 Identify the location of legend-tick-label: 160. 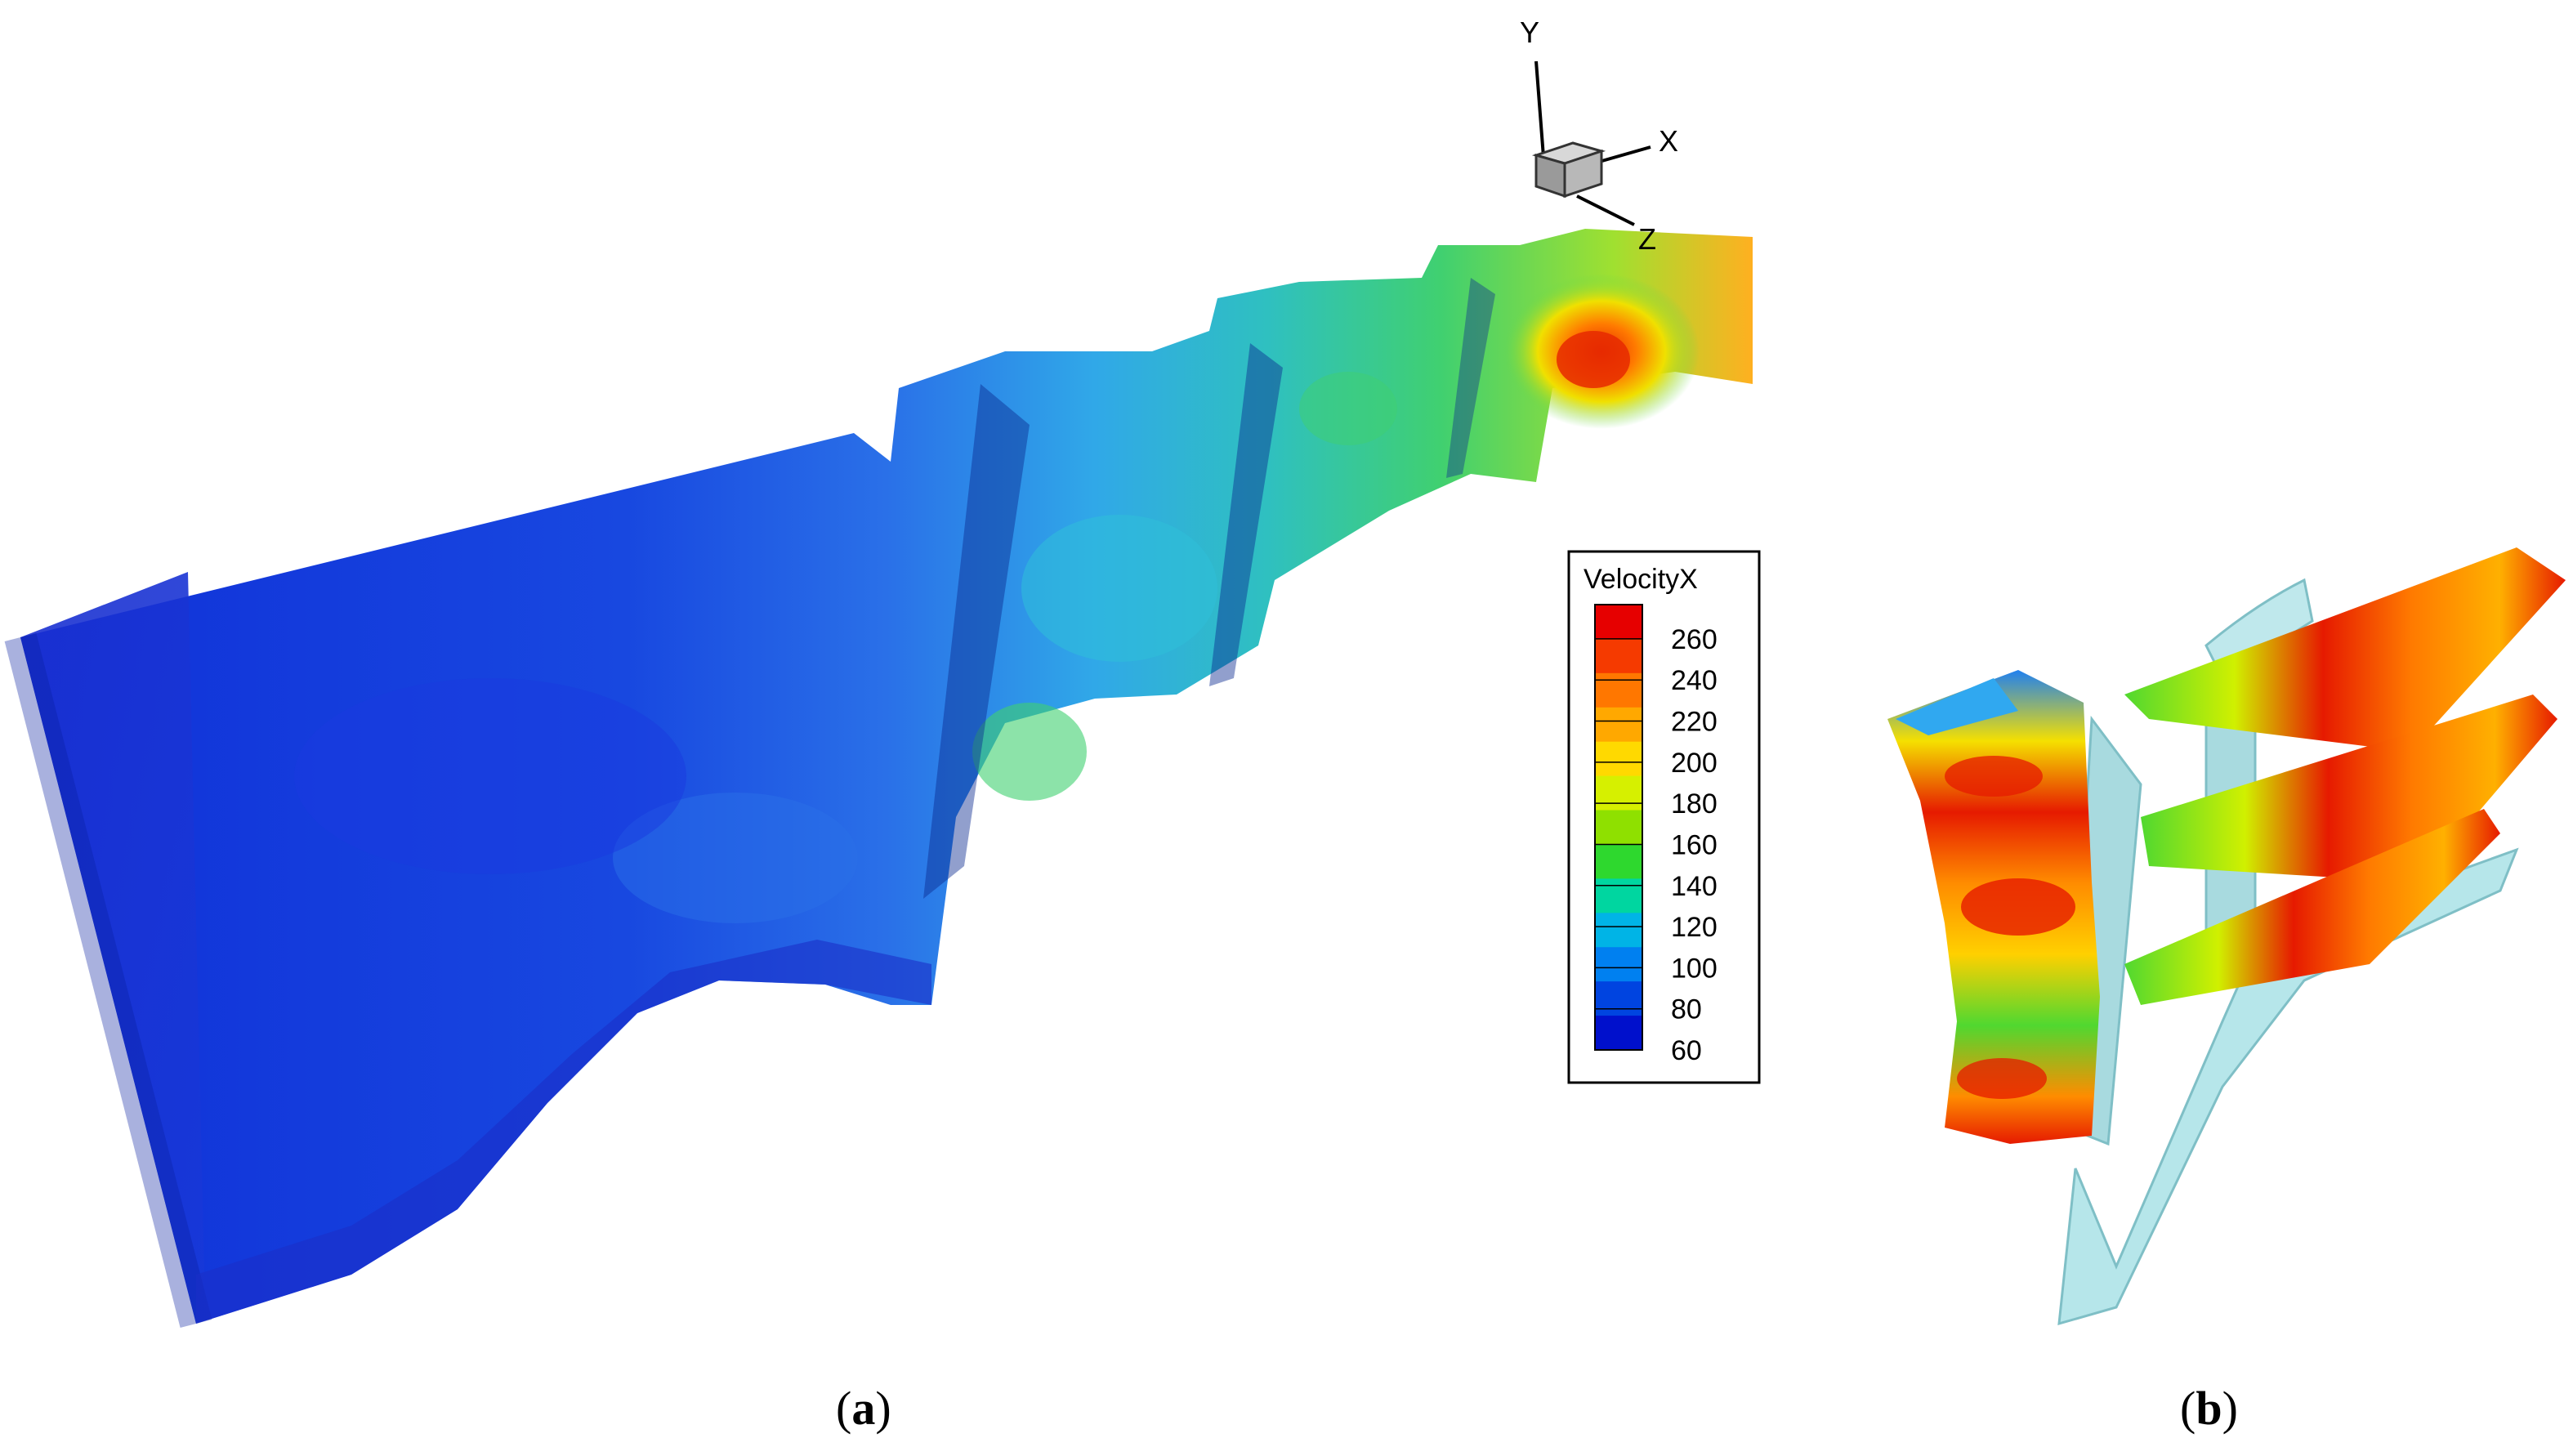
(1694, 844).